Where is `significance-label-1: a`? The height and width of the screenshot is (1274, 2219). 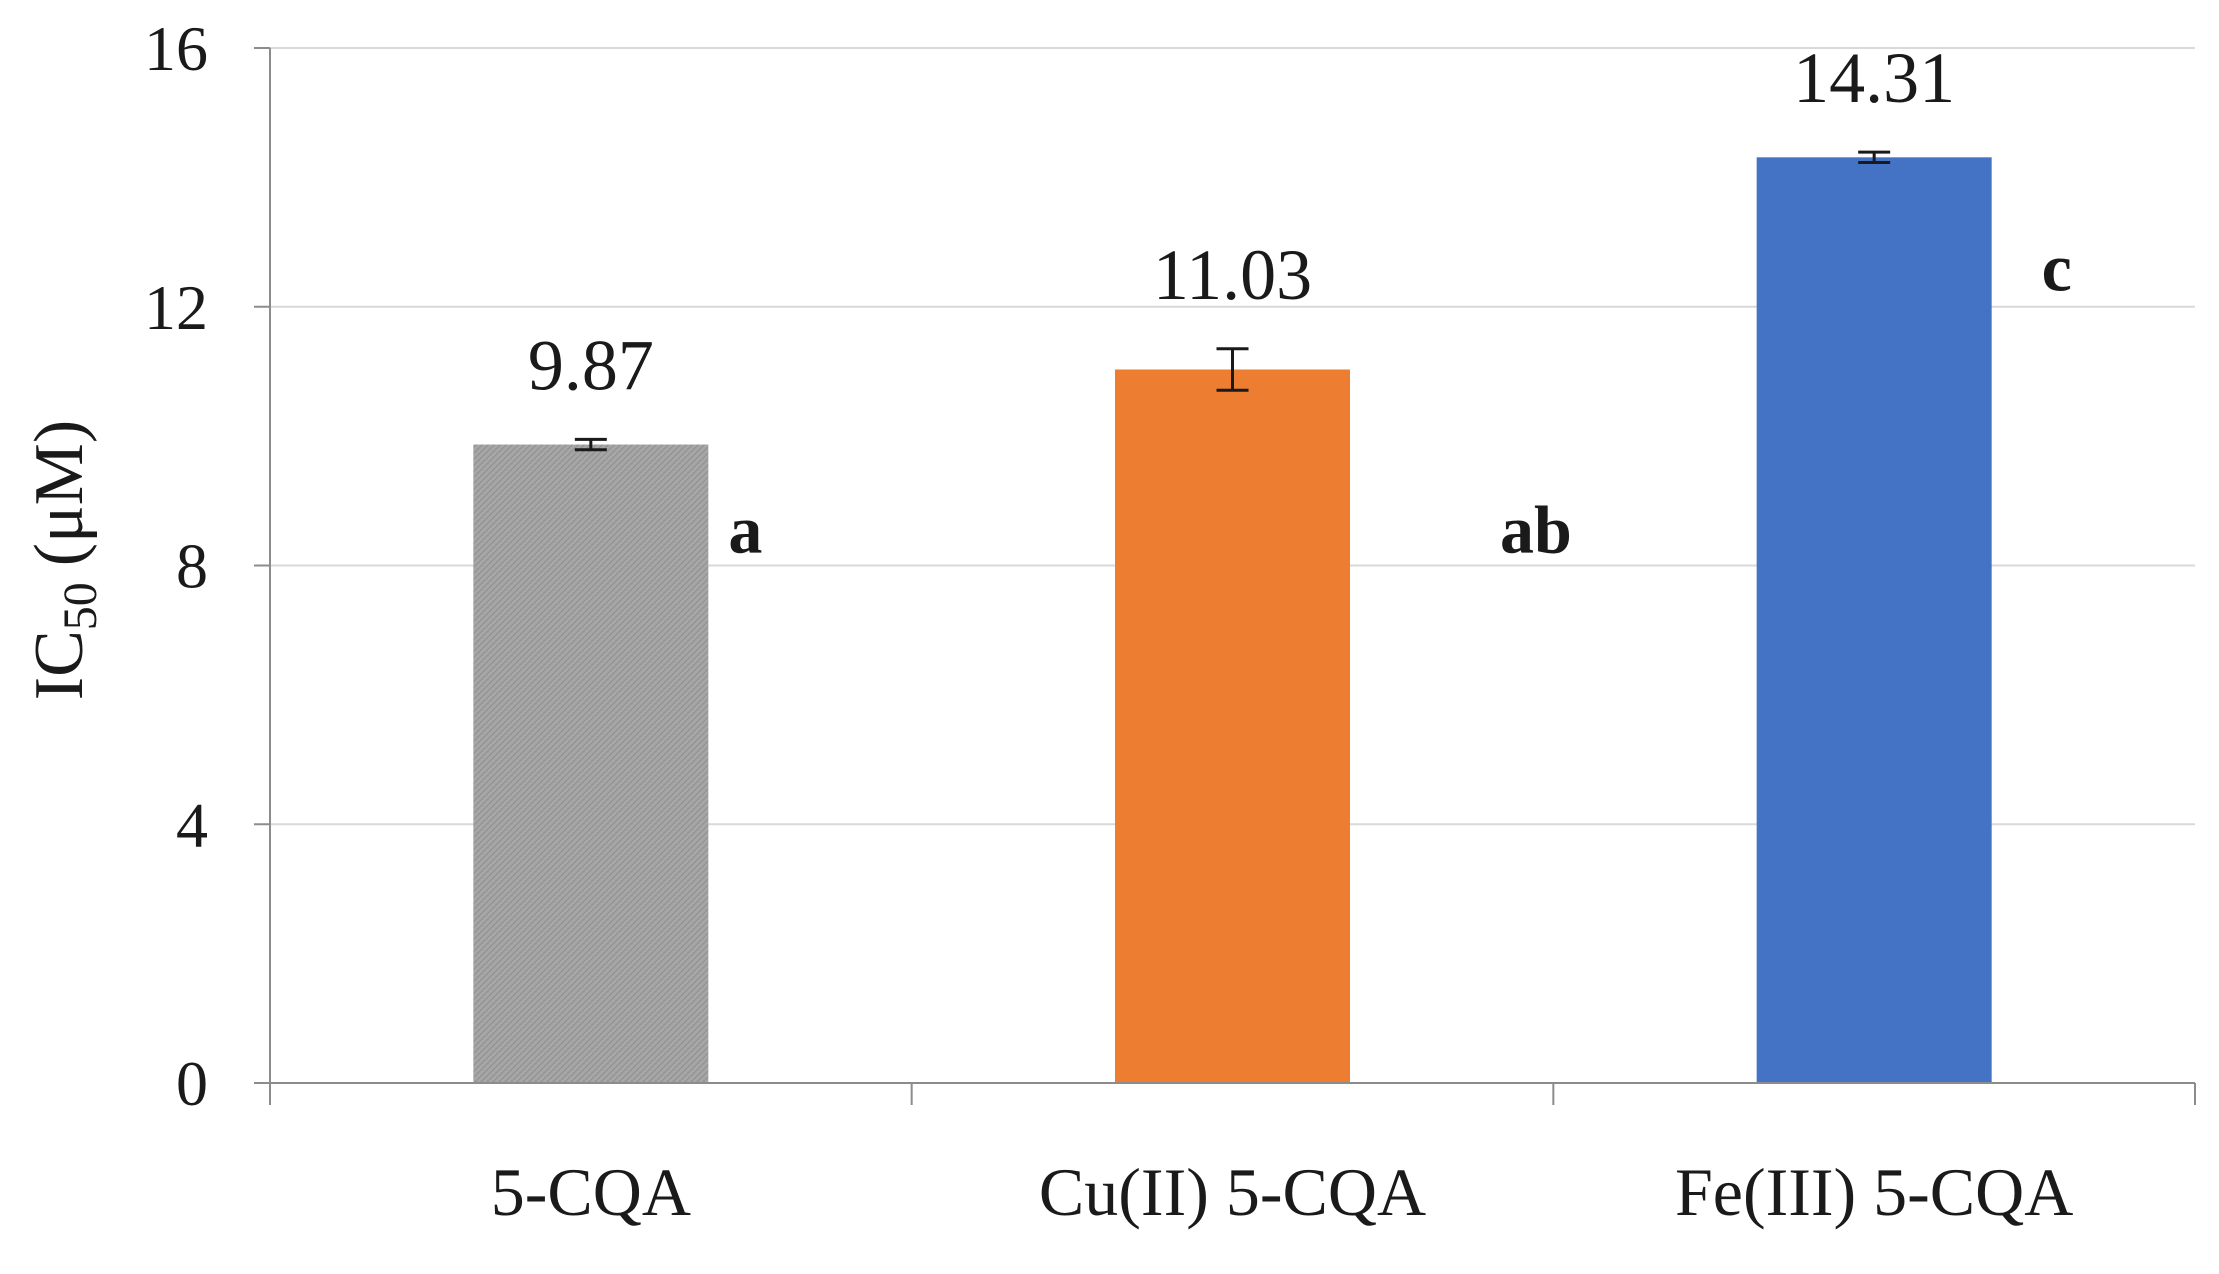
significance-label-1: a is located at coordinates (745, 530).